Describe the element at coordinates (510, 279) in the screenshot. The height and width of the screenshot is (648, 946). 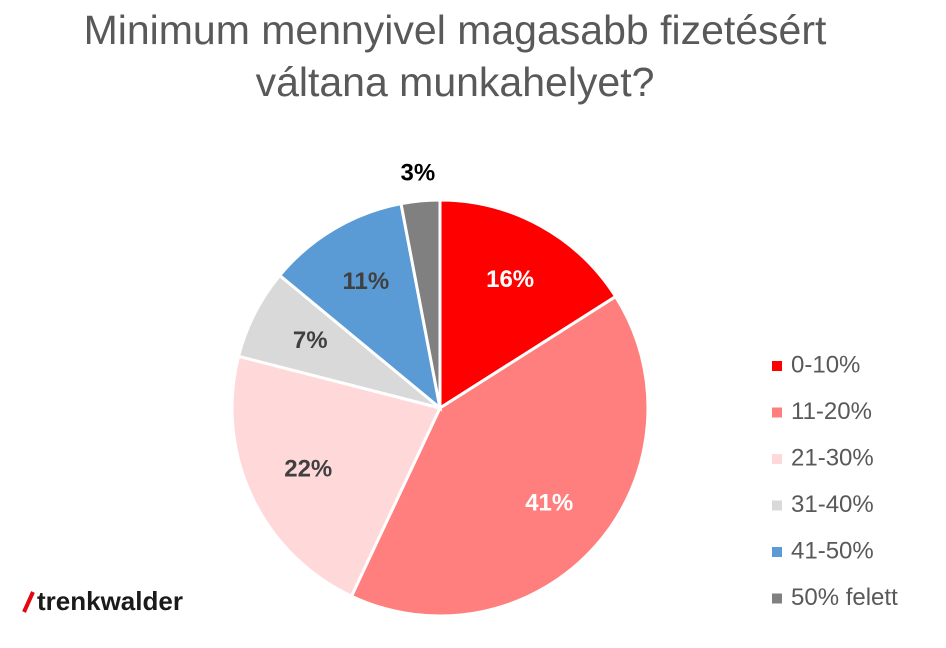
I see `data-label: 16%` at that location.